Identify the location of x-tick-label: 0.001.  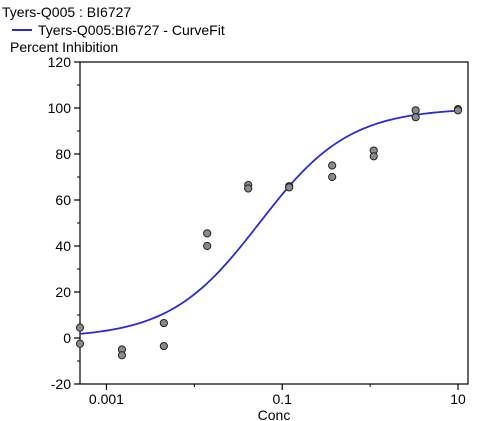
(106, 399).